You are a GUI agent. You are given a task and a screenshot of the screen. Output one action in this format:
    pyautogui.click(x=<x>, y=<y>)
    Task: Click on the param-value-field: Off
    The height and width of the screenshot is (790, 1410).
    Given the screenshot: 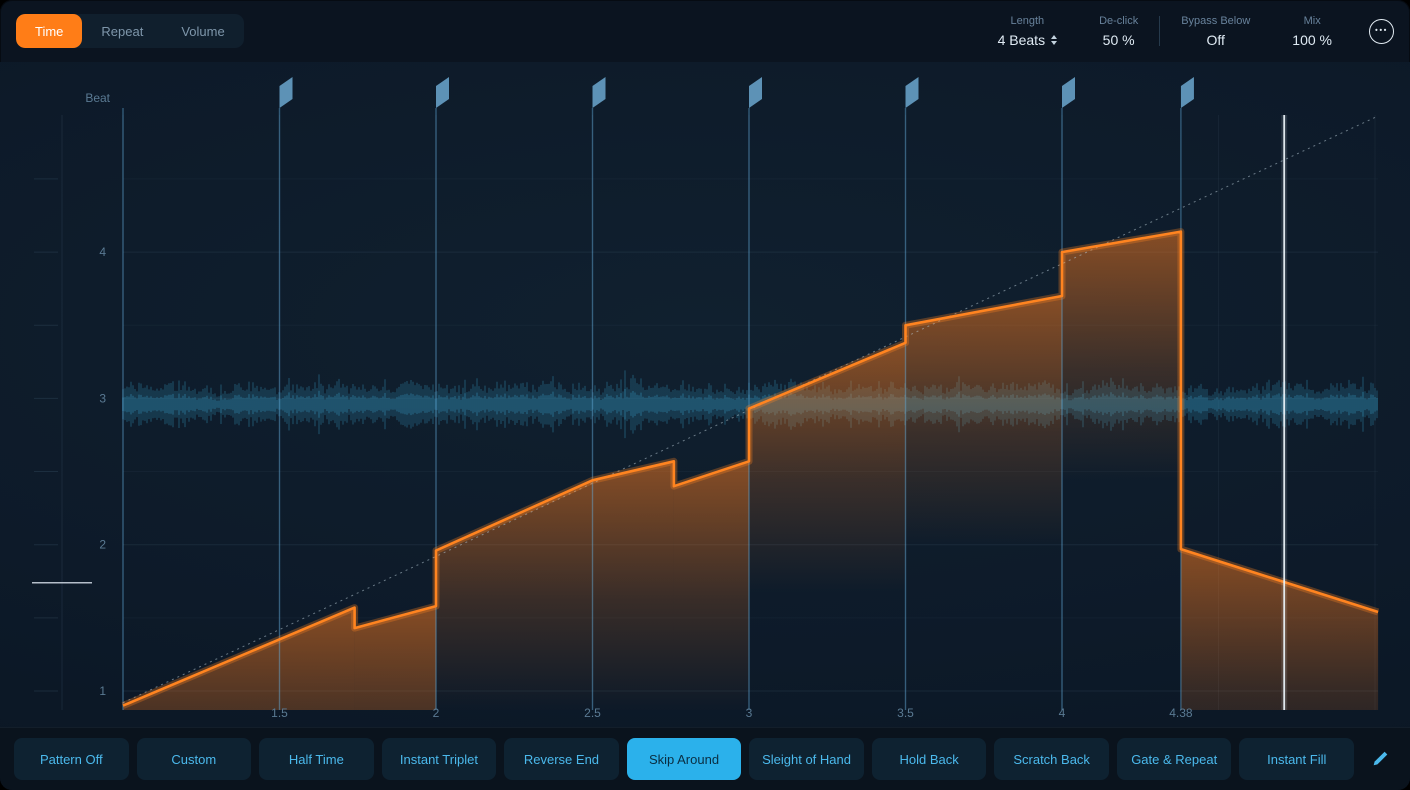 What is the action you would take?
    pyautogui.click(x=1216, y=40)
    